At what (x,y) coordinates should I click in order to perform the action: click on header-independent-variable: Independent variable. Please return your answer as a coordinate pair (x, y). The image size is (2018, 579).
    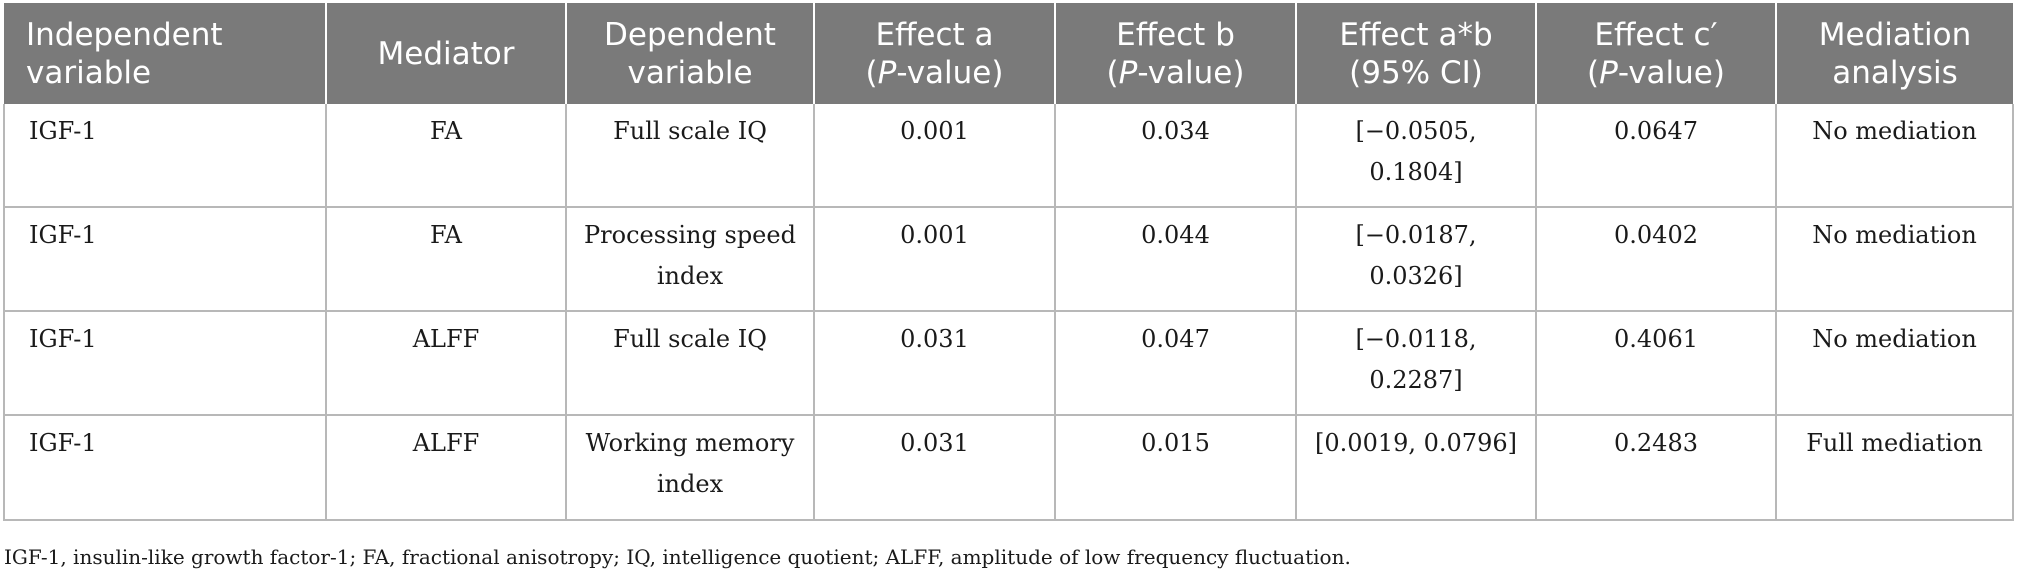
    Looking at the image, I should click on (165, 53).